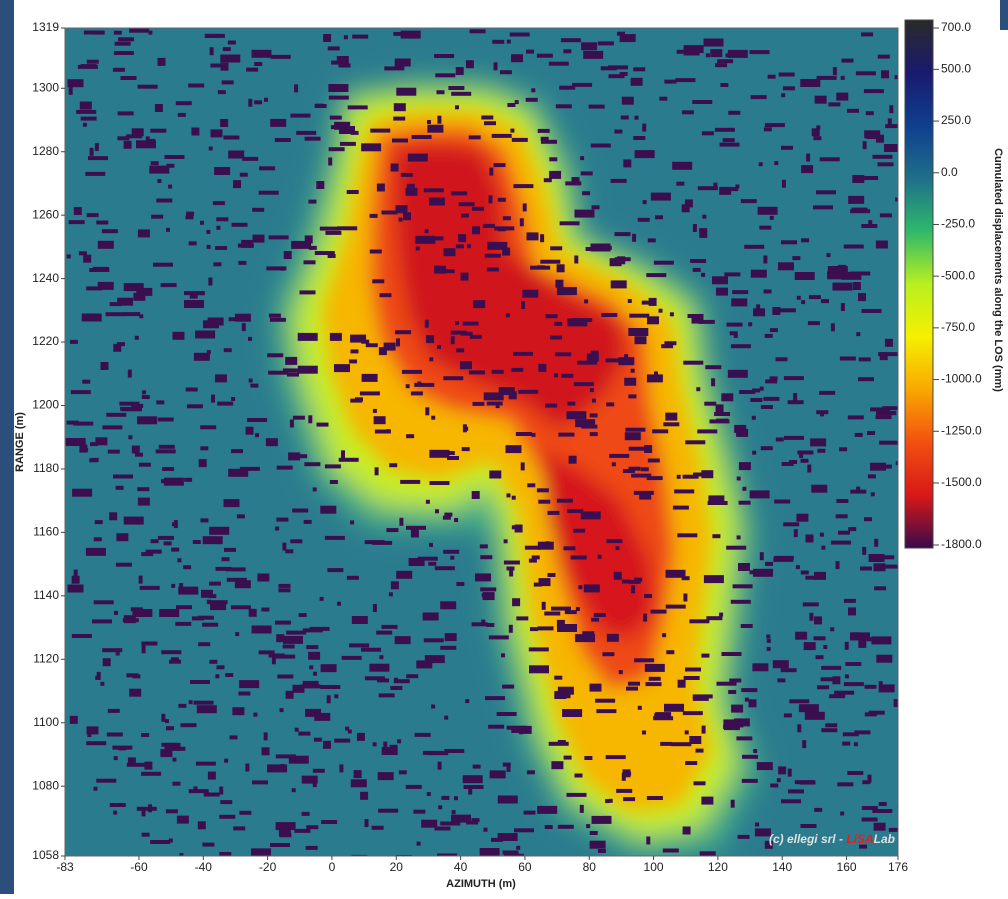  I want to click on colorbar, so click(919, 284).